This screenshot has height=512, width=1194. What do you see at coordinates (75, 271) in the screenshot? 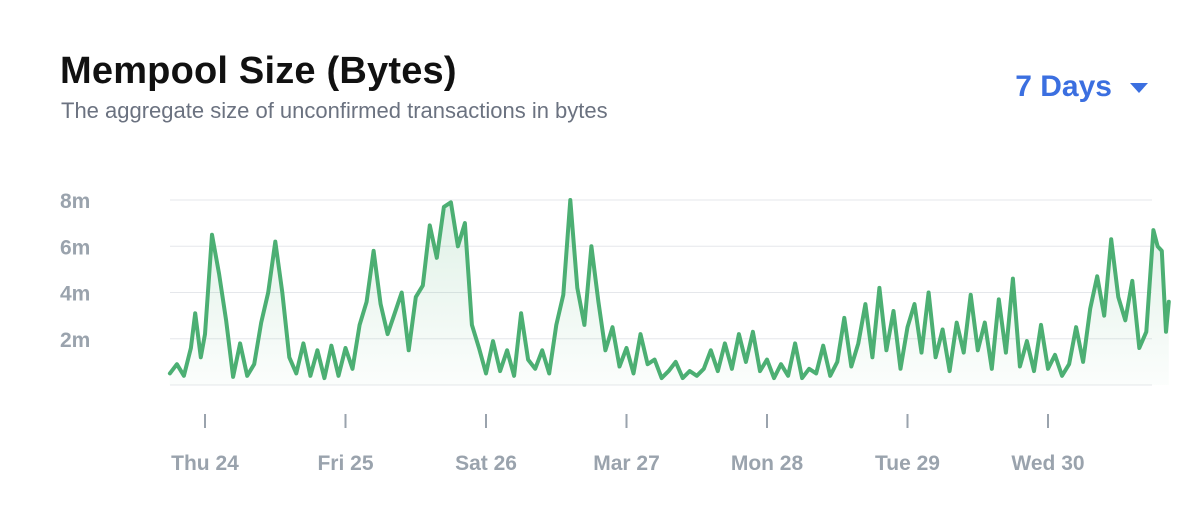
I see `y-axis-ticks: 2m 4m 6m 8m` at bounding box center [75, 271].